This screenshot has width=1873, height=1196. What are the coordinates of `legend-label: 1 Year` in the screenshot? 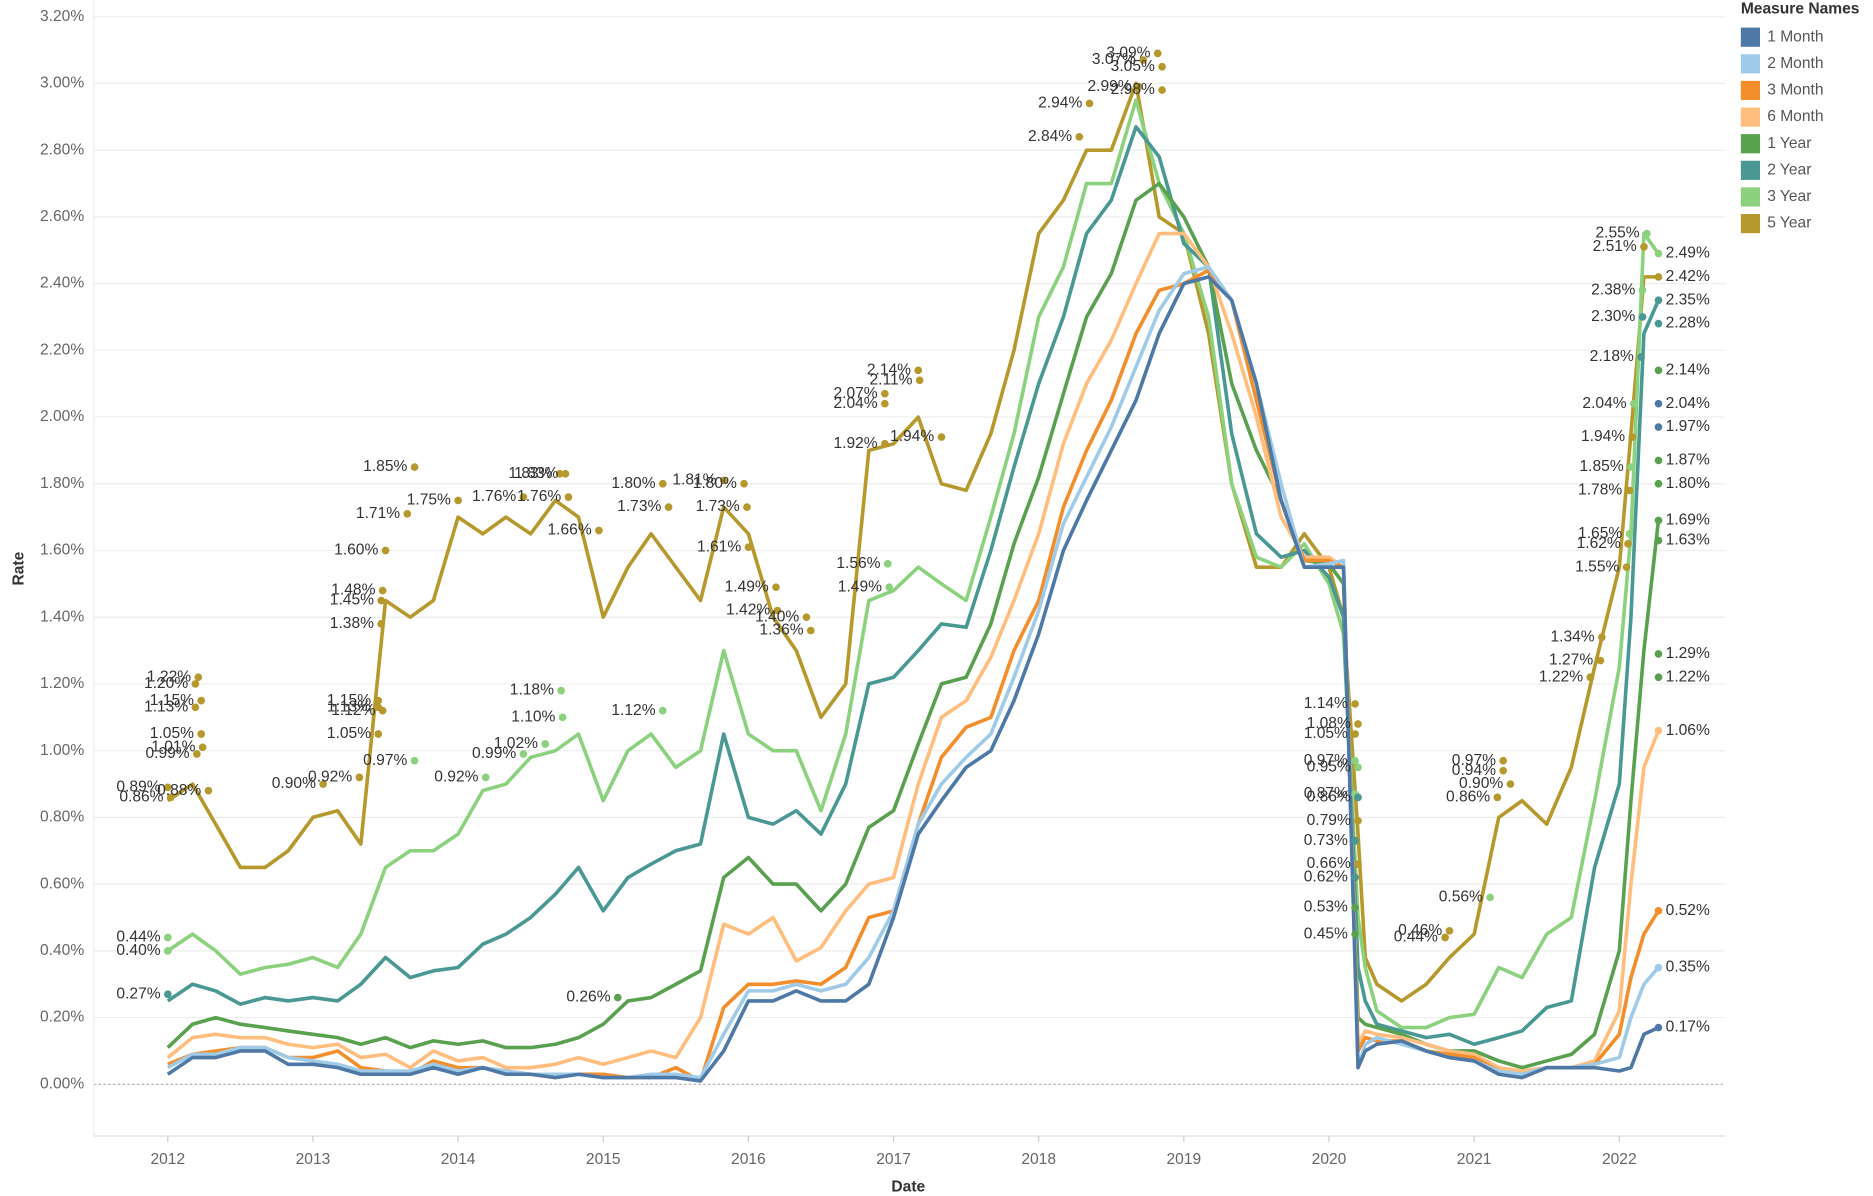 It's located at (1789, 143).